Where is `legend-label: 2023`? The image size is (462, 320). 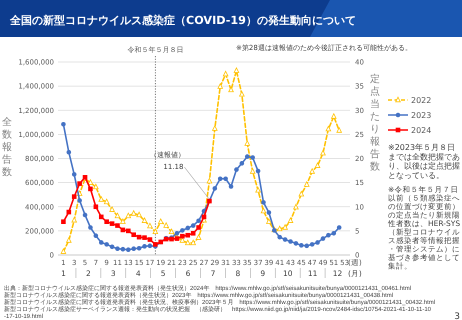
legend-label: 2023 is located at coordinates (421, 115).